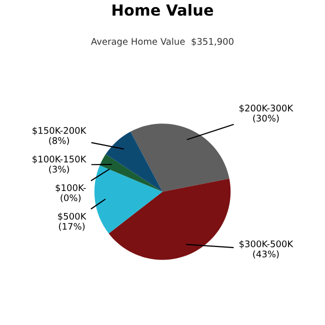 This screenshot has width=325, height=325. What do you see at coordinates (70, 198) in the screenshot?
I see `text: (0%)` at bounding box center [70, 198].